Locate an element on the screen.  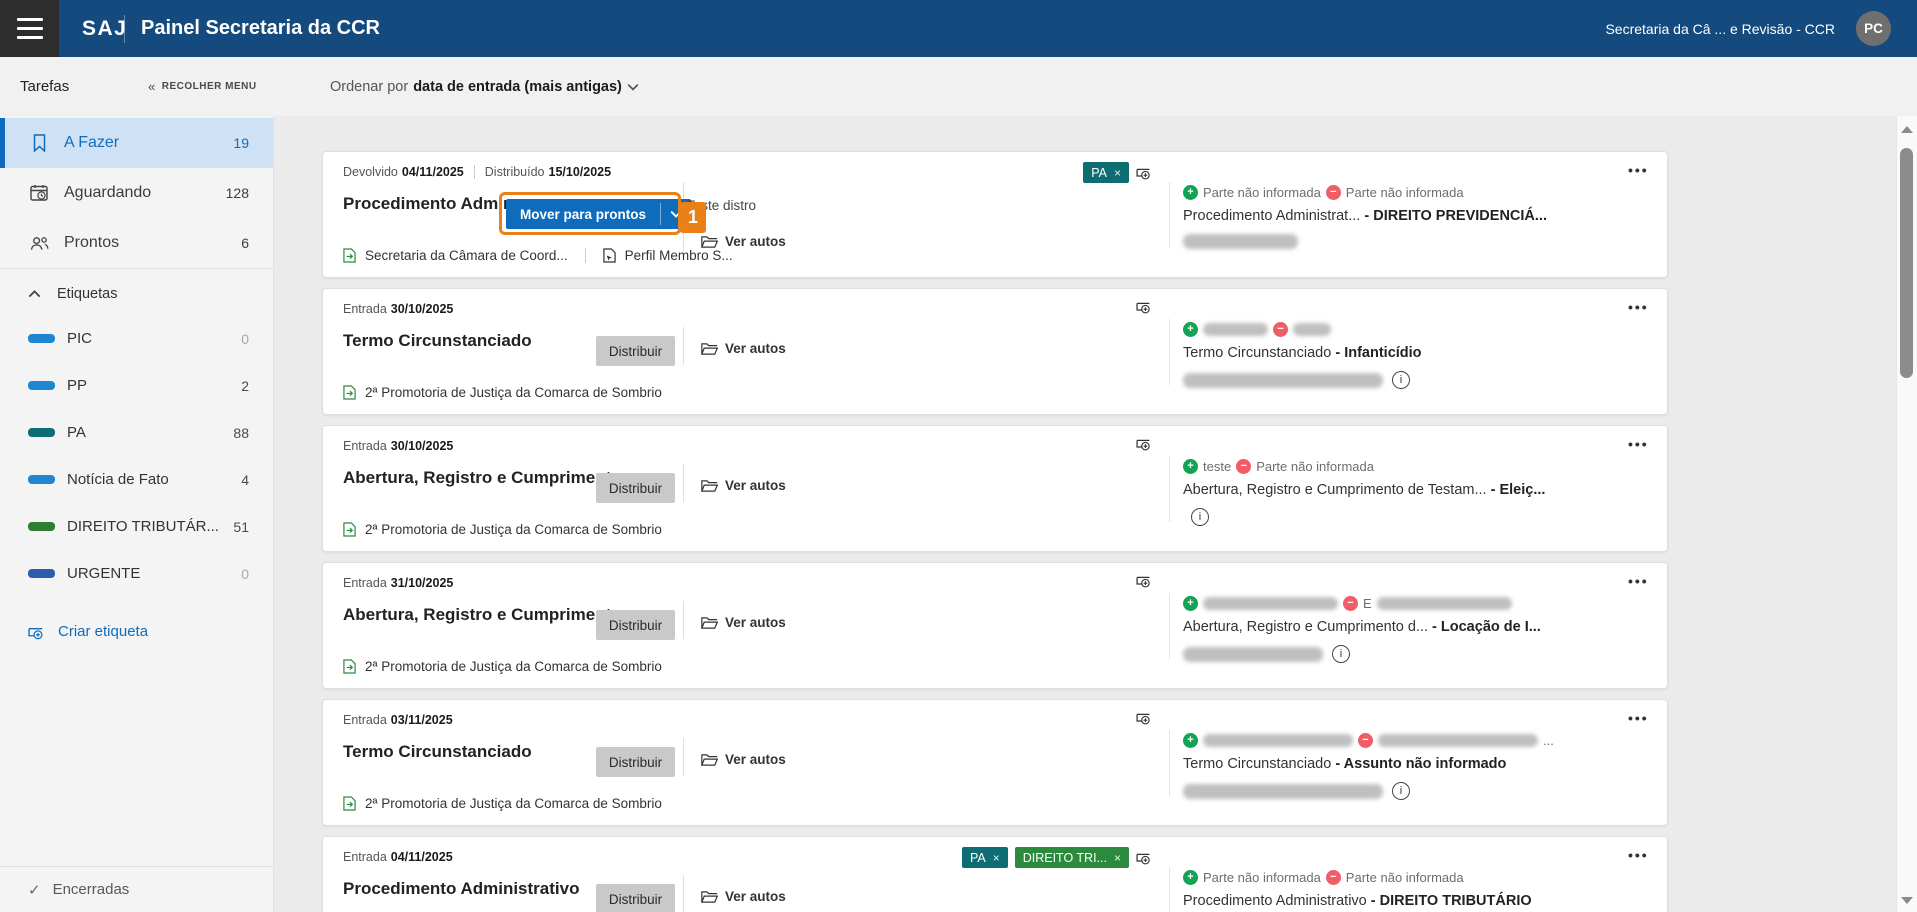
party-minus-name: Parte não informada is located at coordinates (1404, 192).